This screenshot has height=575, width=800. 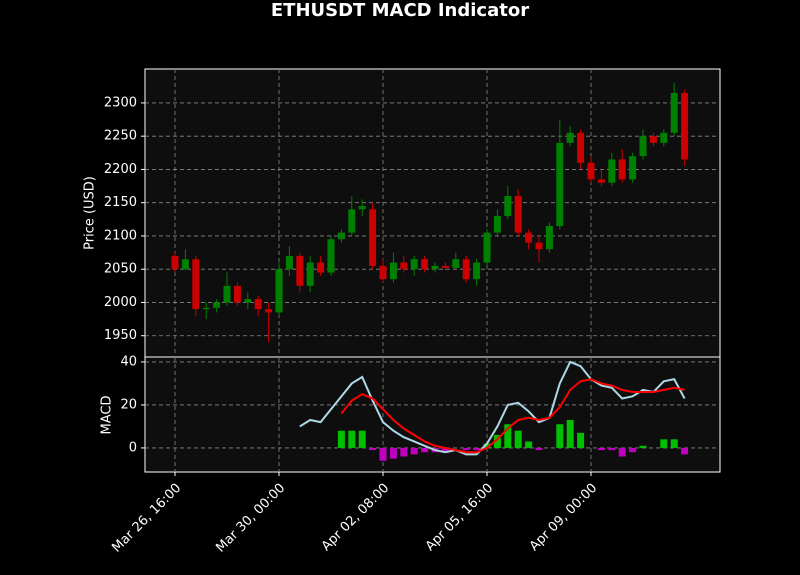 I want to click on y-tick-label: 2150, so click(x=120, y=202).